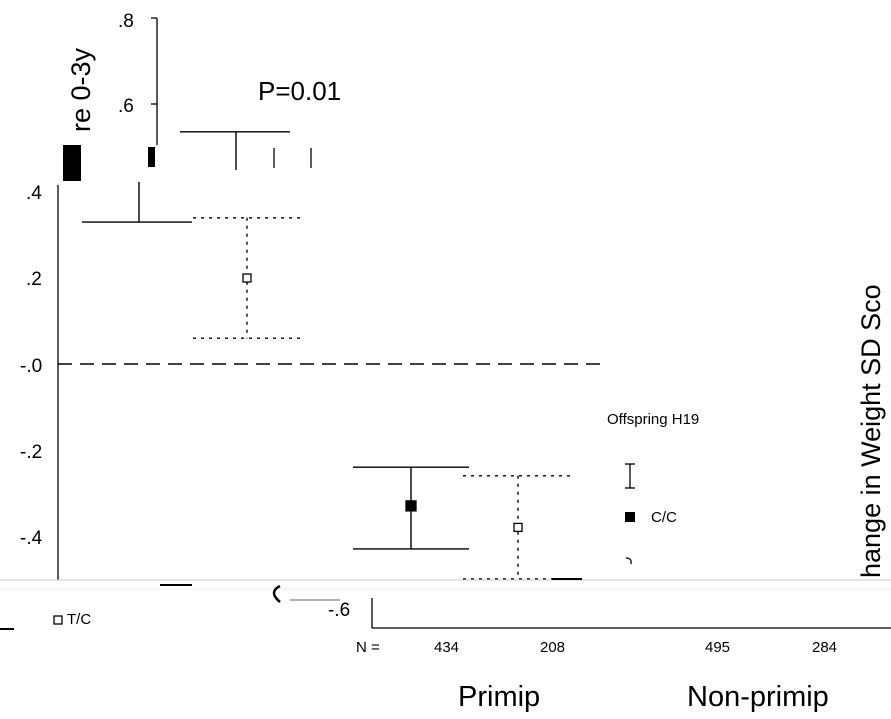 This screenshot has width=891, height=719. I want to click on y-tick-label: .4, so click(34, 193).